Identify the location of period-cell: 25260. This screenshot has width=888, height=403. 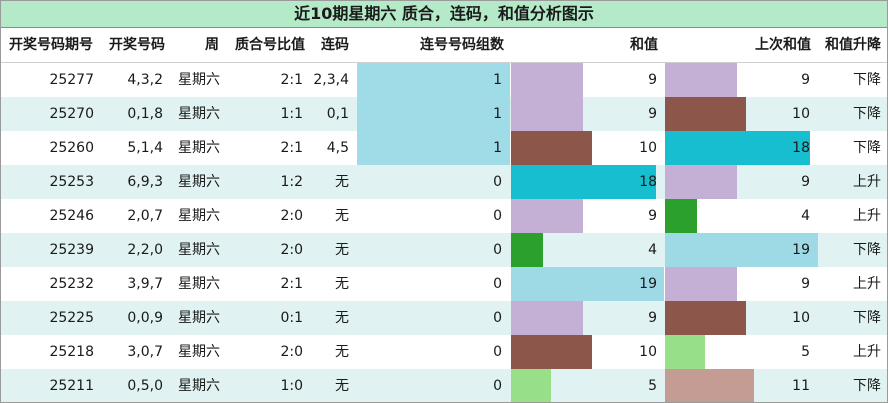
(71, 148).